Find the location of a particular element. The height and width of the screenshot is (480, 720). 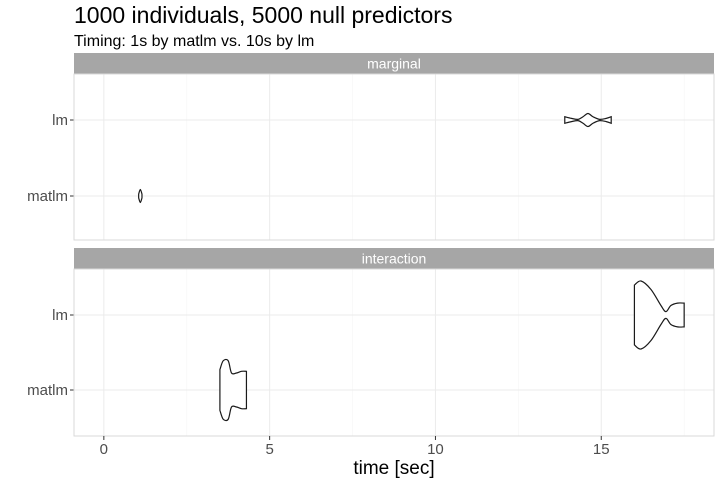

strip-label: marginal is located at coordinates (394, 64).